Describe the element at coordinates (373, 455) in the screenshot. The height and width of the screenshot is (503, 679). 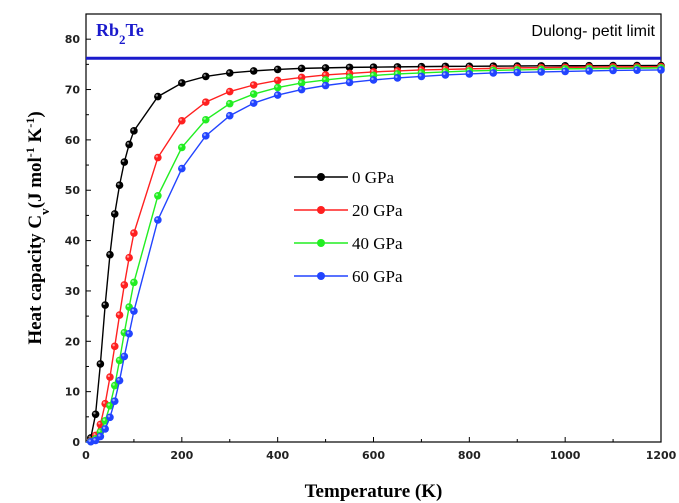
I see `x-tick-label: 600` at that location.